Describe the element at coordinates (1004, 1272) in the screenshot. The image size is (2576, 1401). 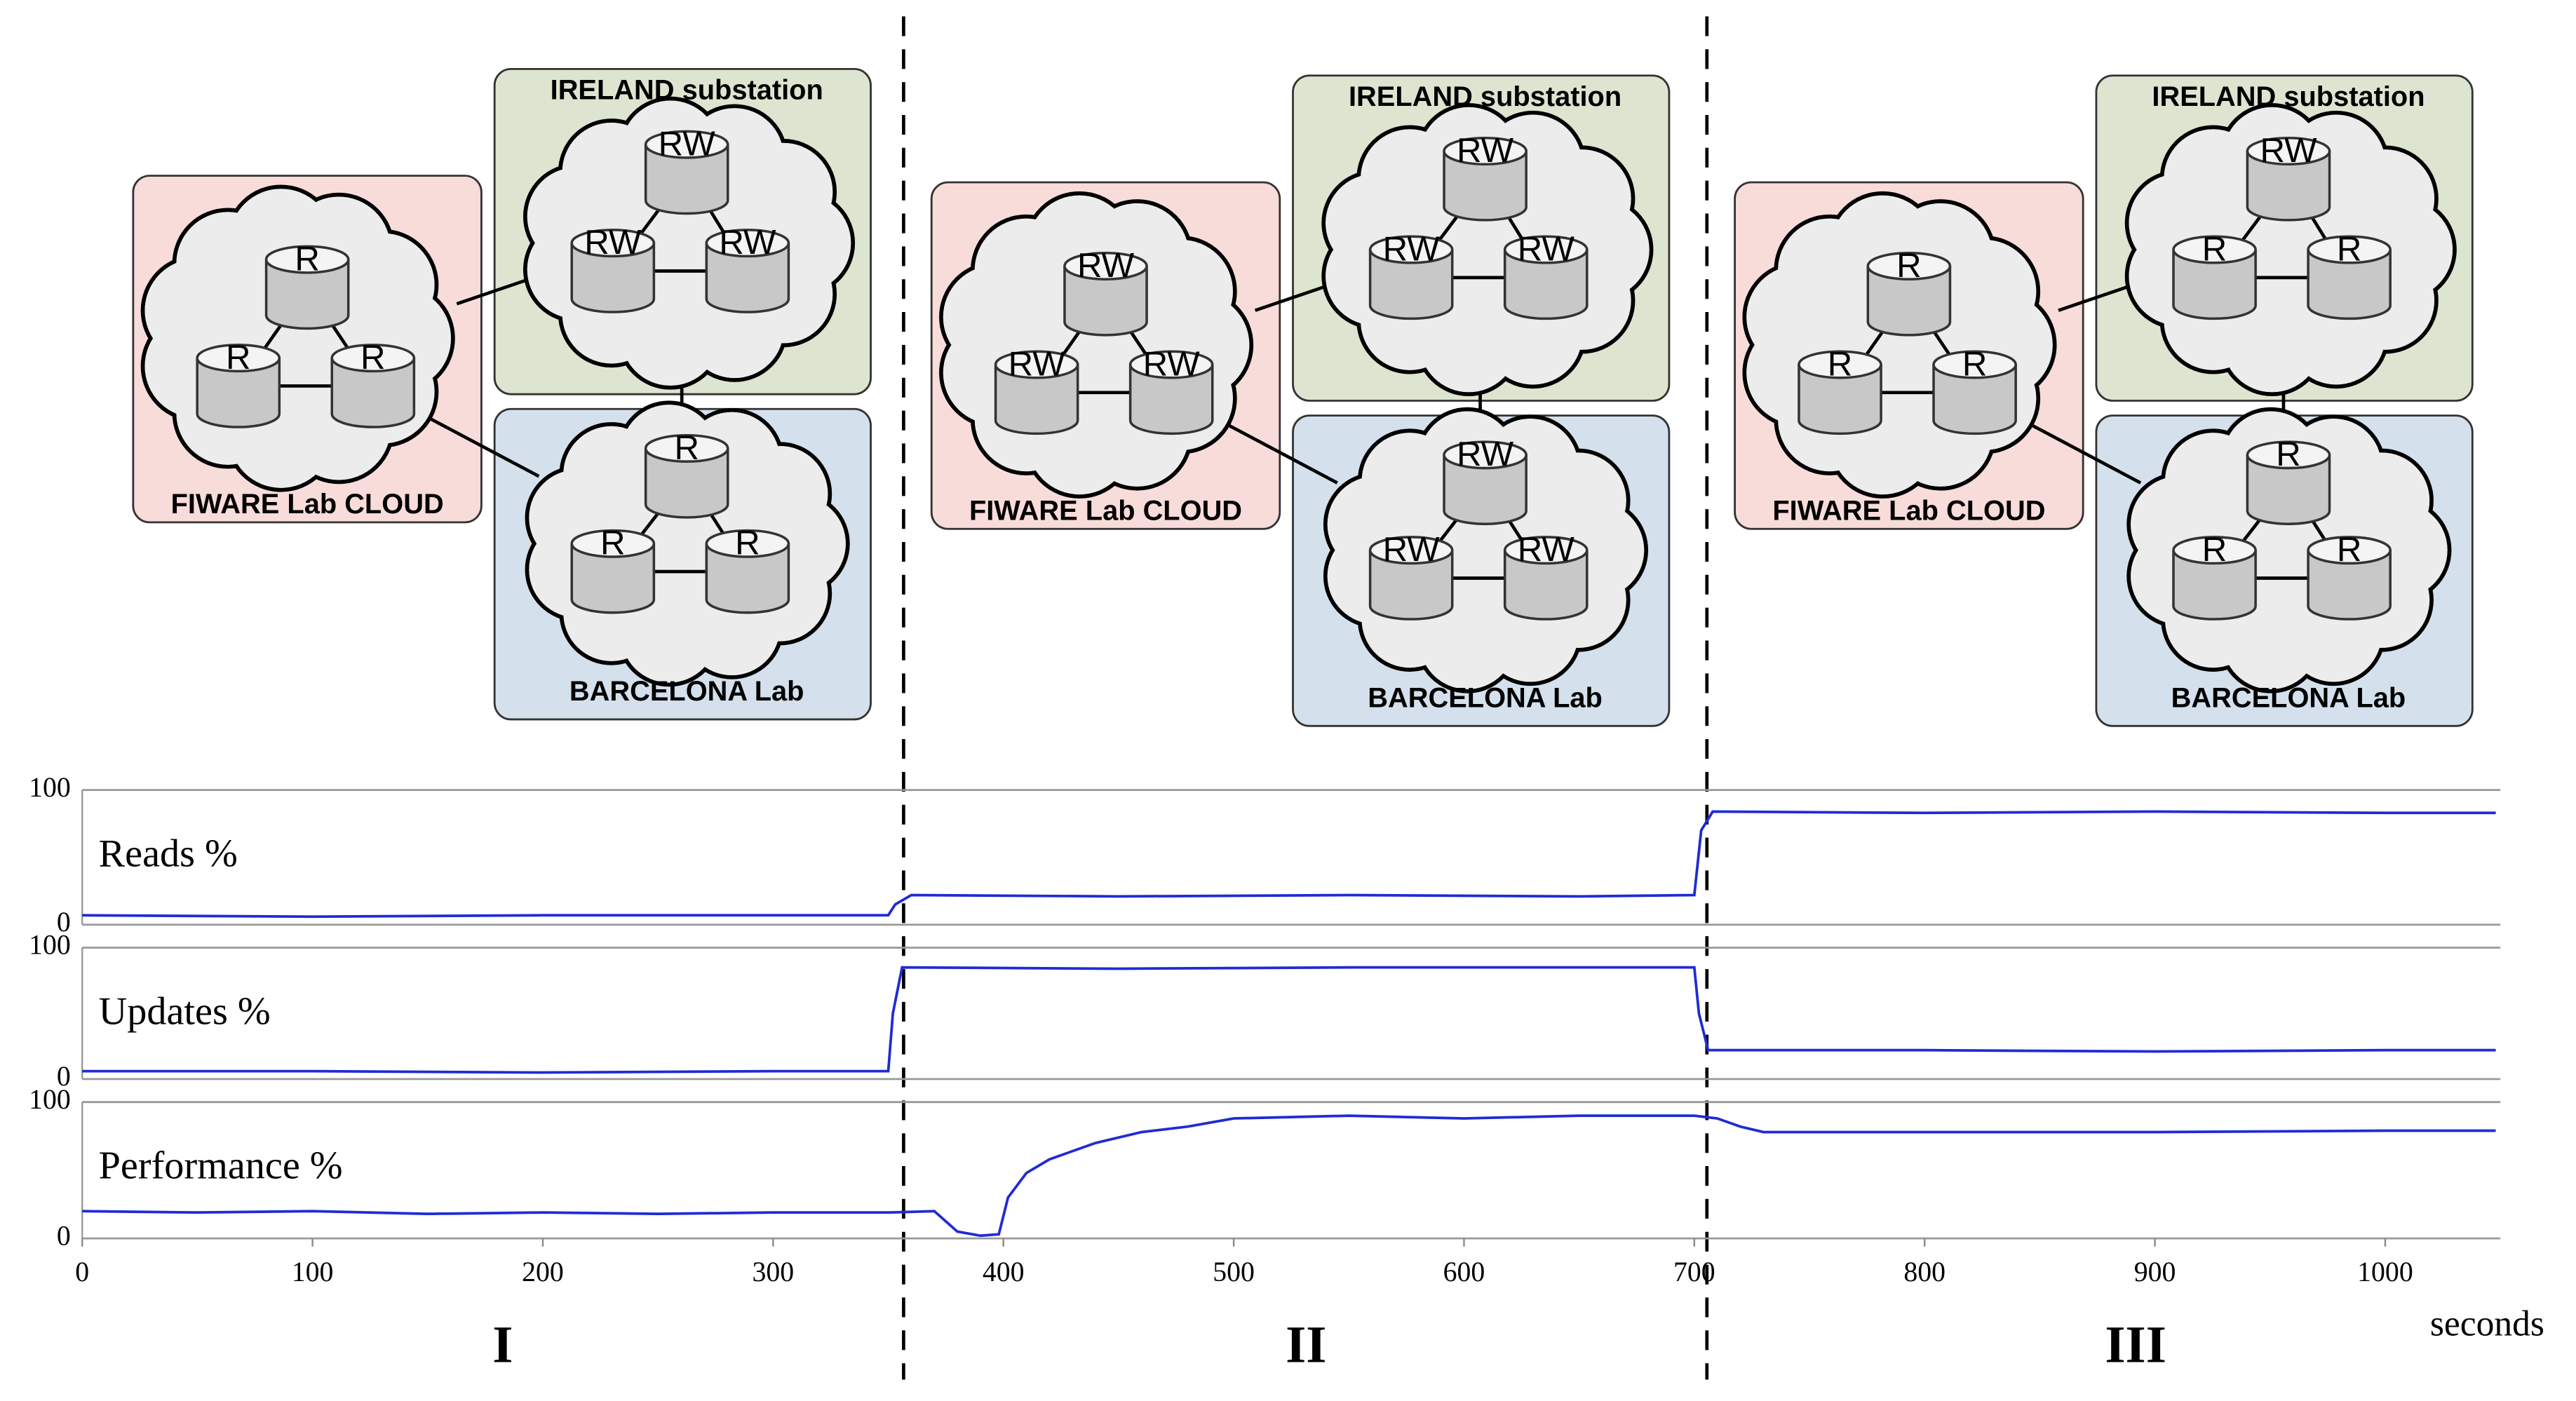
I see `x-tick-label: 400` at that location.